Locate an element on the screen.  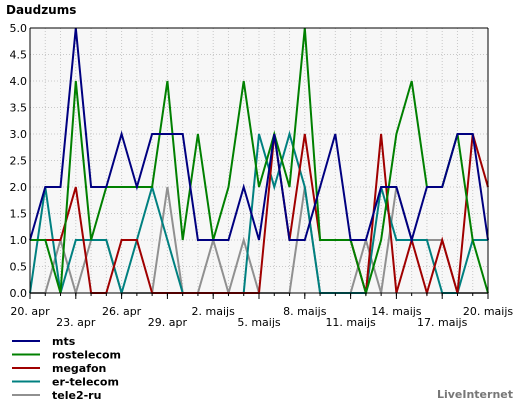
chart-title: Daudzums is located at coordinates (41, 10).